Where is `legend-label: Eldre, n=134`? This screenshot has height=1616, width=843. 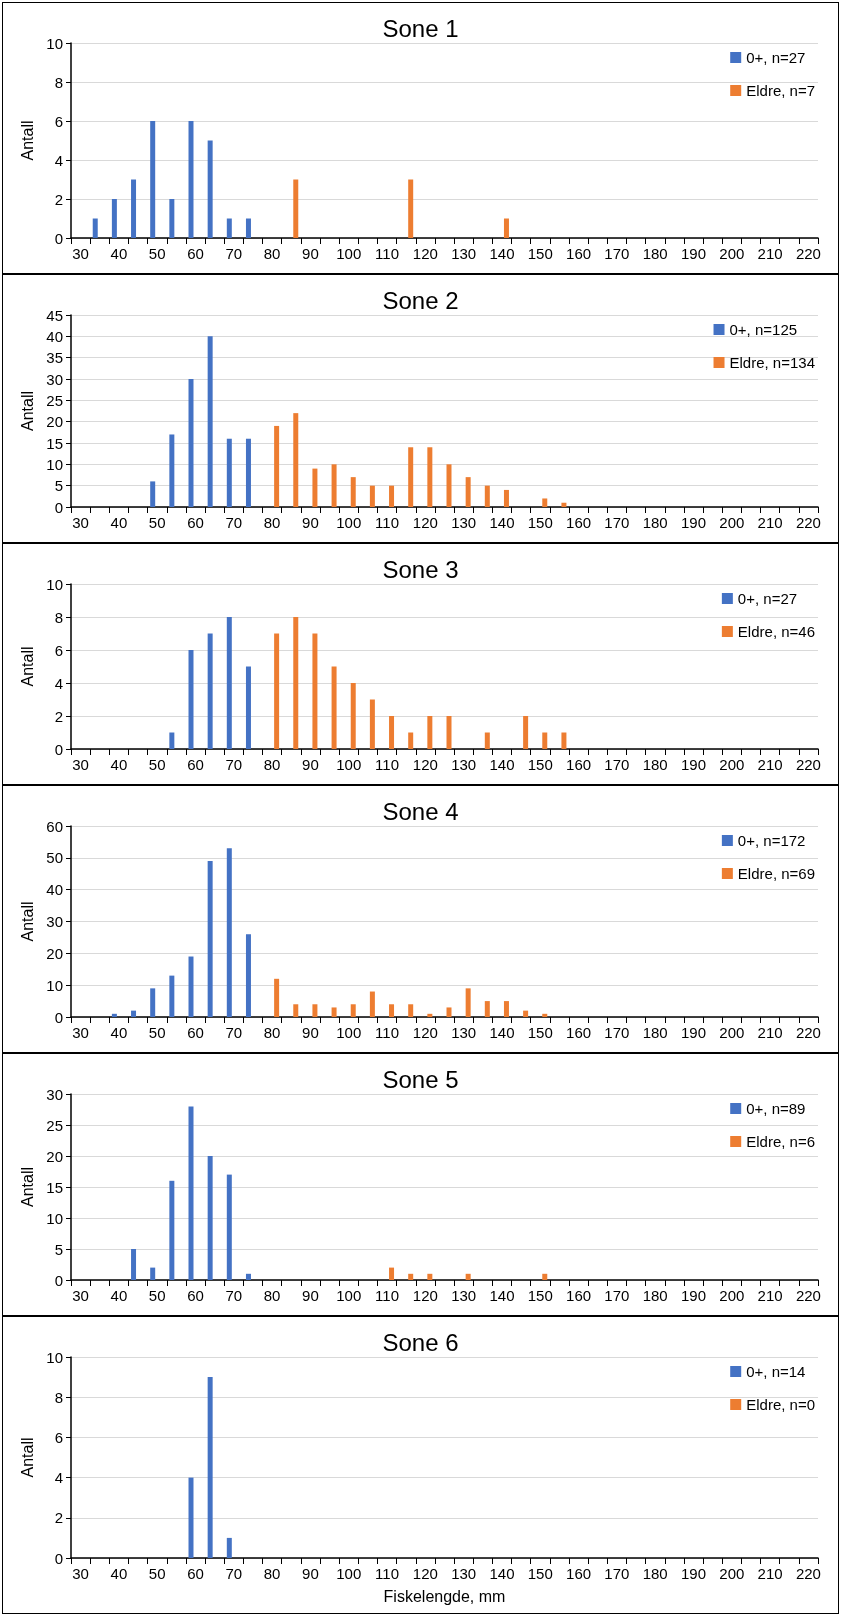 legend-label: Eldre, n=134 is located at coordinates (772, 362).